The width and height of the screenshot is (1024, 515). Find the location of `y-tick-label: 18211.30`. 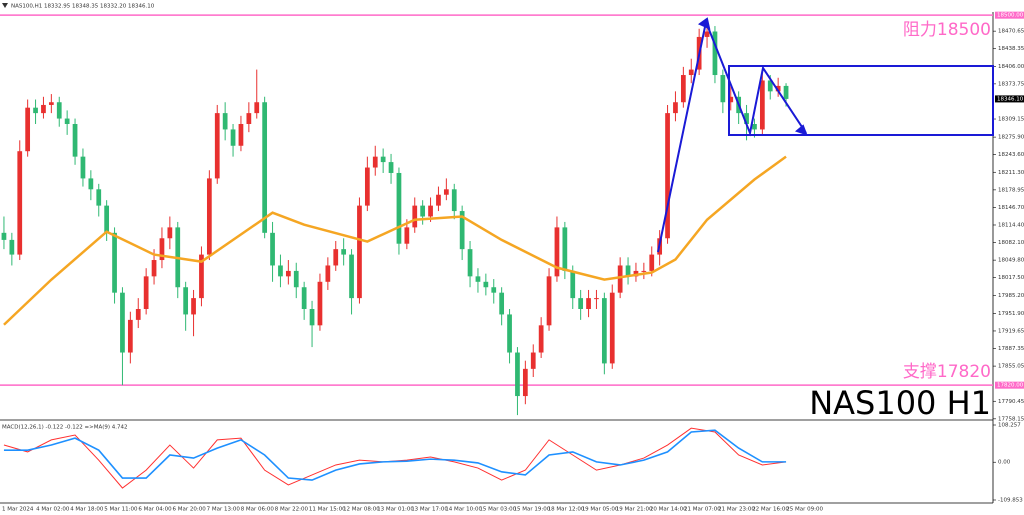

y-tick-label: 18211.30 is located at coordinates (1011, 173).